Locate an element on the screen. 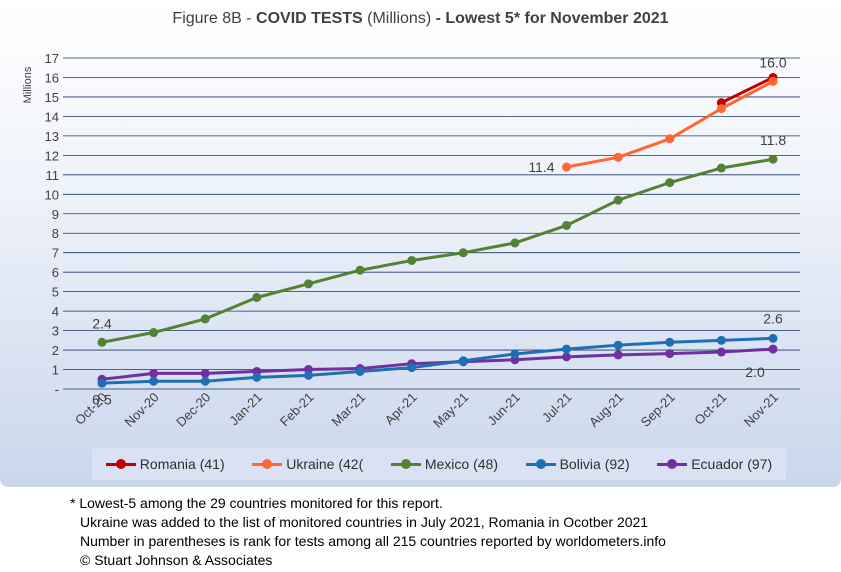 The image size is (841, 572). series-ukraine is located at coordinates (670, 124).